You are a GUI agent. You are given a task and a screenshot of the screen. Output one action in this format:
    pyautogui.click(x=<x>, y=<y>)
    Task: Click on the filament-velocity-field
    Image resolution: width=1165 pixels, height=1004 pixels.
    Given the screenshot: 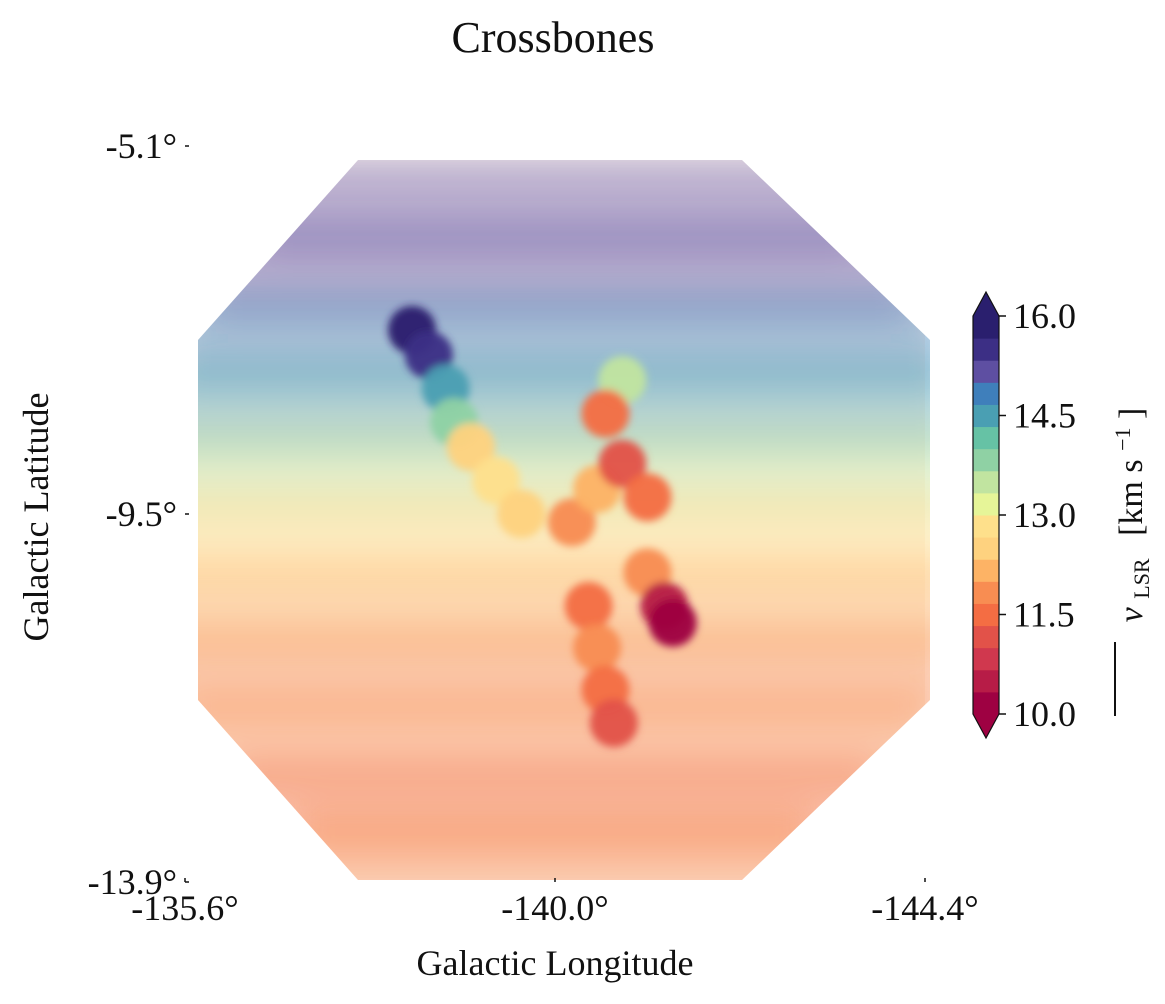 What is the action you would take?
    pyautogui.click(x=542, y=527)
    